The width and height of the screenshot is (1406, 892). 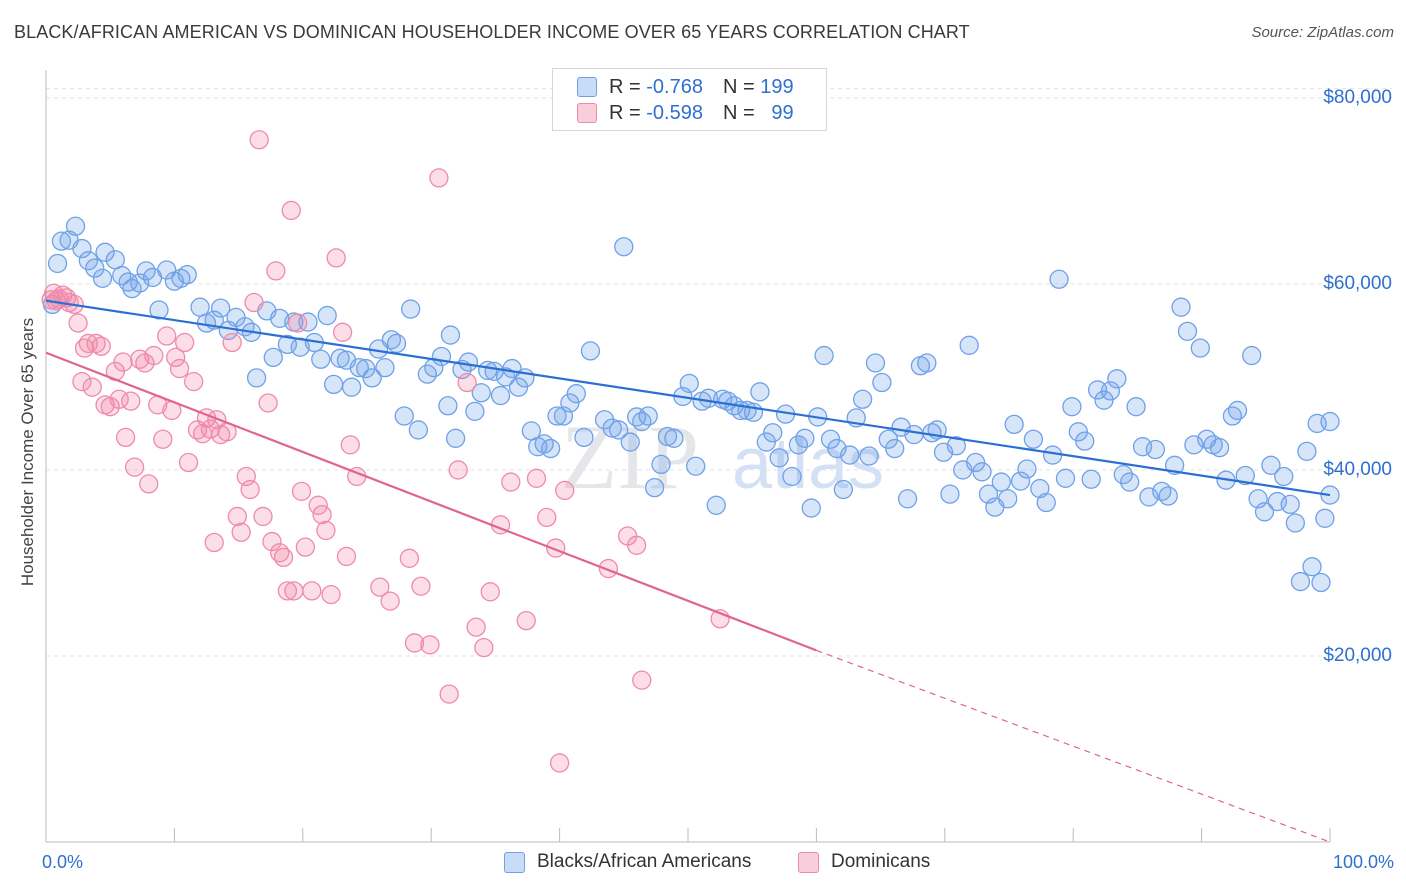 What do you see at coordinates (627, 862) in the screenshot?
I see `legend-item-blacks: Blacks/African Americans` at bounding box center [627, 862].